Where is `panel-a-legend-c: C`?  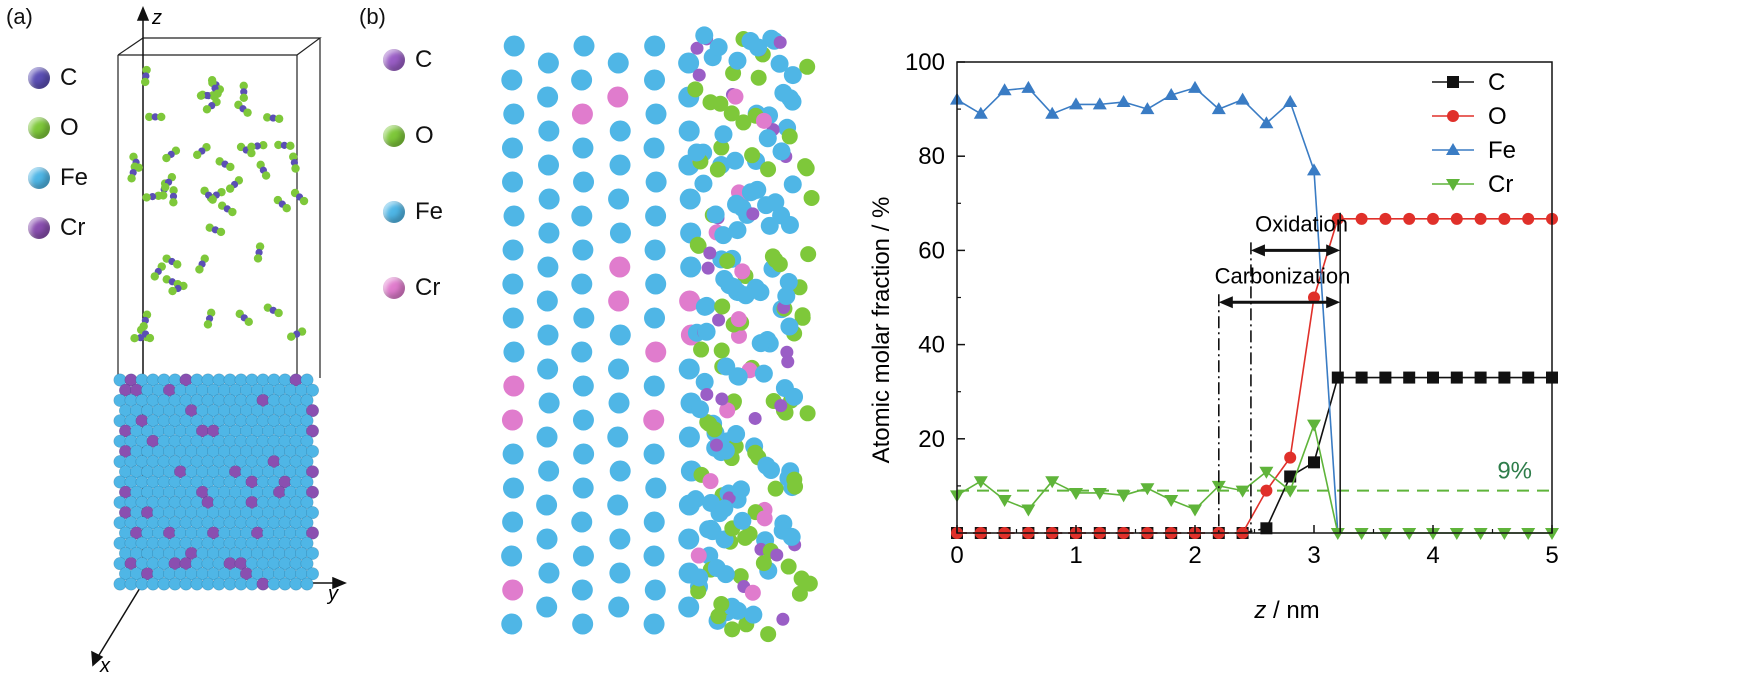 panel-a-legend-c: C is located at coordinates (52, 78).